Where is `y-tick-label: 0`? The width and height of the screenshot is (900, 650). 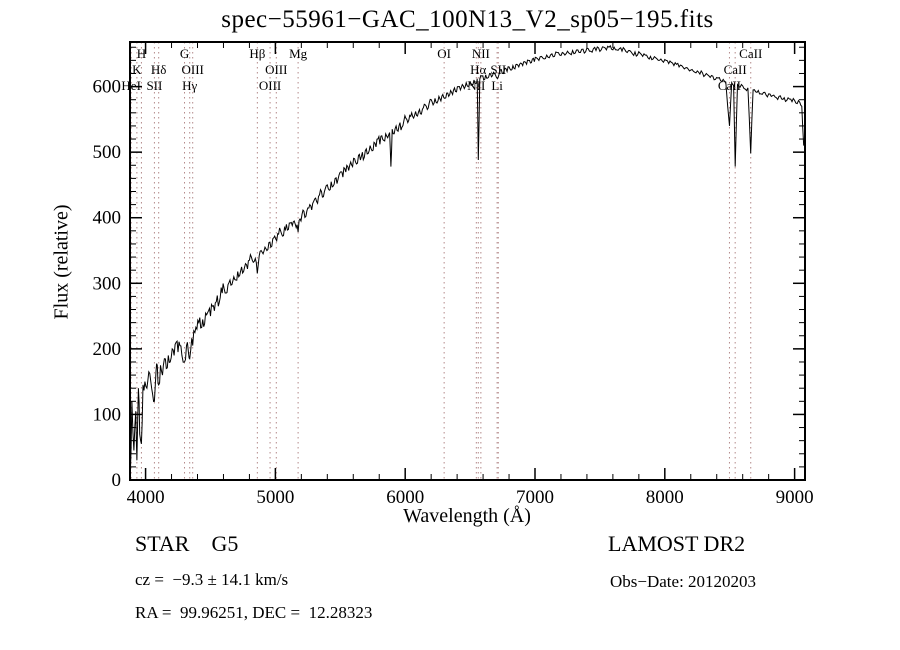
y-tick-label: 0 is located at coordinates (117, 480).